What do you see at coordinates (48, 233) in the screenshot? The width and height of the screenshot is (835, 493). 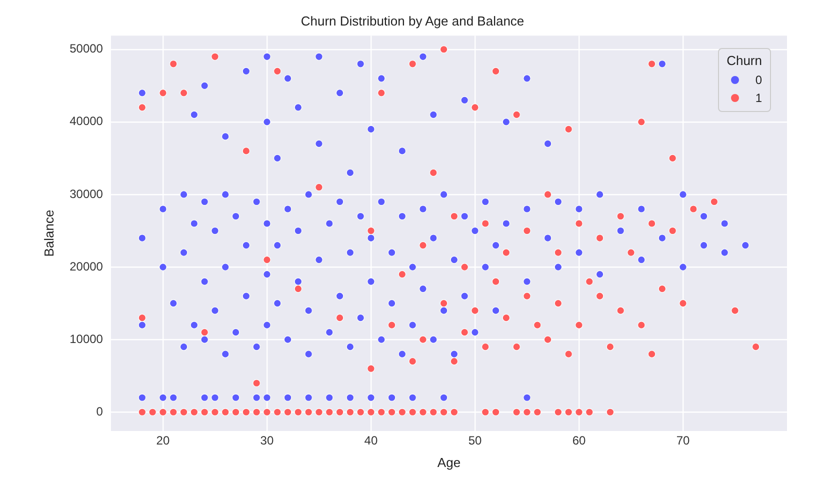 I see `y-axis-title: Balance` at bounding box center [48, 233].